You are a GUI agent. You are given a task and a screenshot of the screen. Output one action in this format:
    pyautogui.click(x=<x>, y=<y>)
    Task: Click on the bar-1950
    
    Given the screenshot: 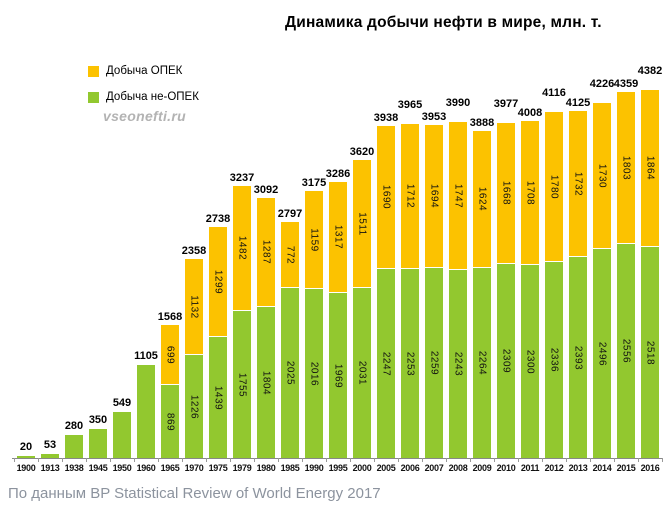 What is the action you would take?
    pyautogui.click(x=122, y=435)
    